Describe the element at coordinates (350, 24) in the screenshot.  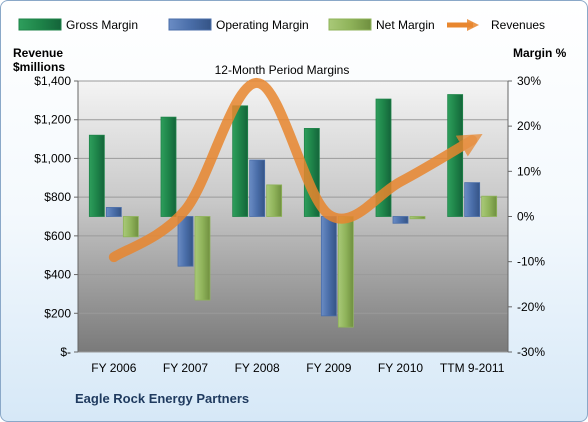
I see `legend-swatch-net-margin` at that location.